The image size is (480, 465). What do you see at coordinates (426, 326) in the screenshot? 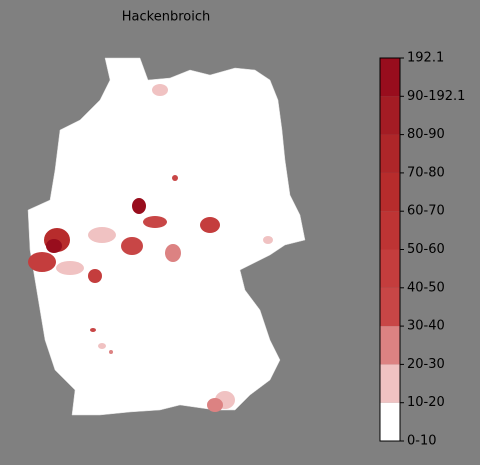
I see `colorbar-label: 30-40` at bounding box center [426, 326].